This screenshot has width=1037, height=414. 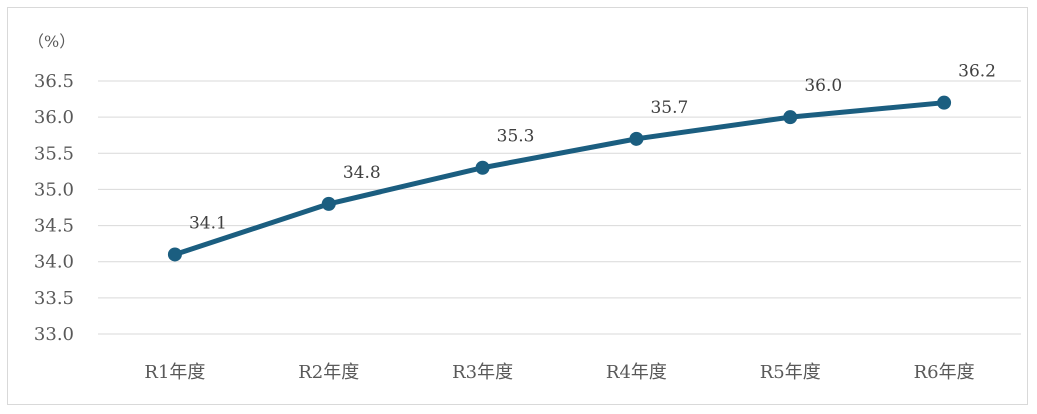 I want to click on data-label: 36.0, so click(x=823, y=86).